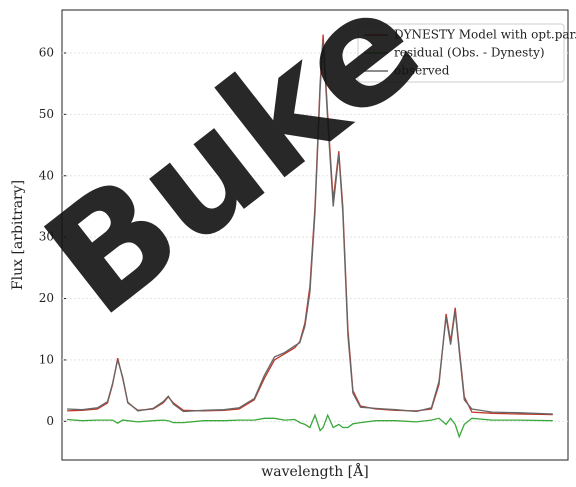 This screenshot has width=576, height=487. Describe the element at coordinates (46, 114) in the screenshot. I see `y-tick-label: 50` at that location.